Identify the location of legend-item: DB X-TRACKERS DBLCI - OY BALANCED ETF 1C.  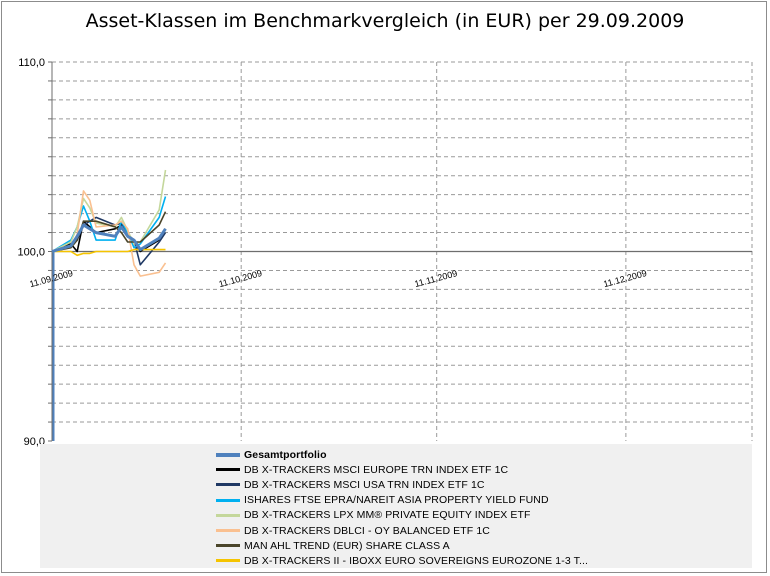
(353, 530).